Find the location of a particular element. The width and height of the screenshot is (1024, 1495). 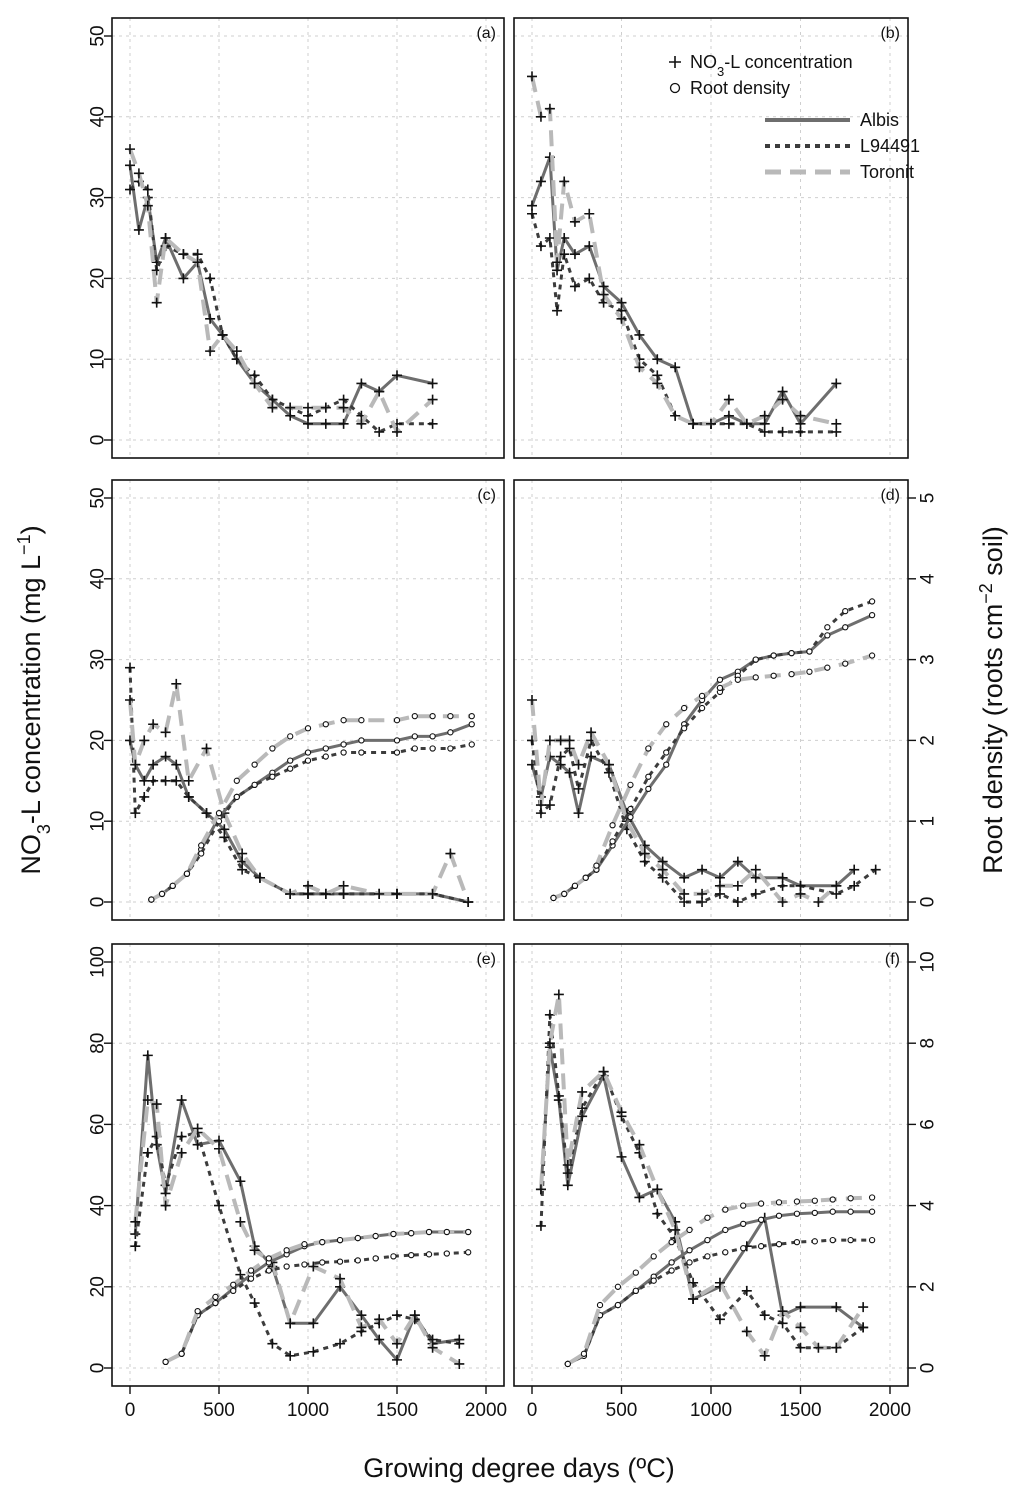

legend-marker-circle is located at coordinates (675, 88).